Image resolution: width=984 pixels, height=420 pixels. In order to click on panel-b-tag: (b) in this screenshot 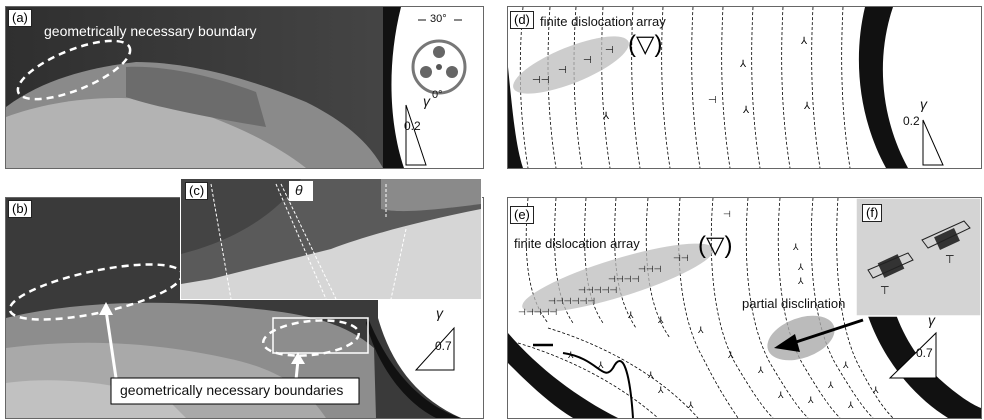, I will do `click(20, 209)`.